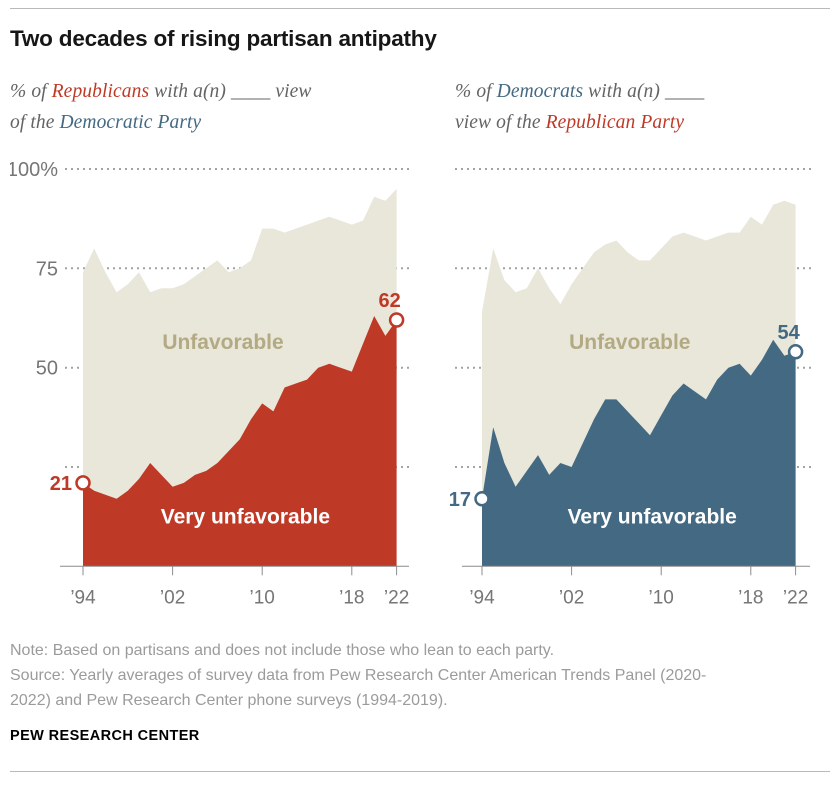 Image resolution: width=840 pixels, height=794 pixels. Describe the element at coordinates (105, 736) in the screenshot. I see `pew-wordmark: PEW RESEARCH CENTER` at that location.